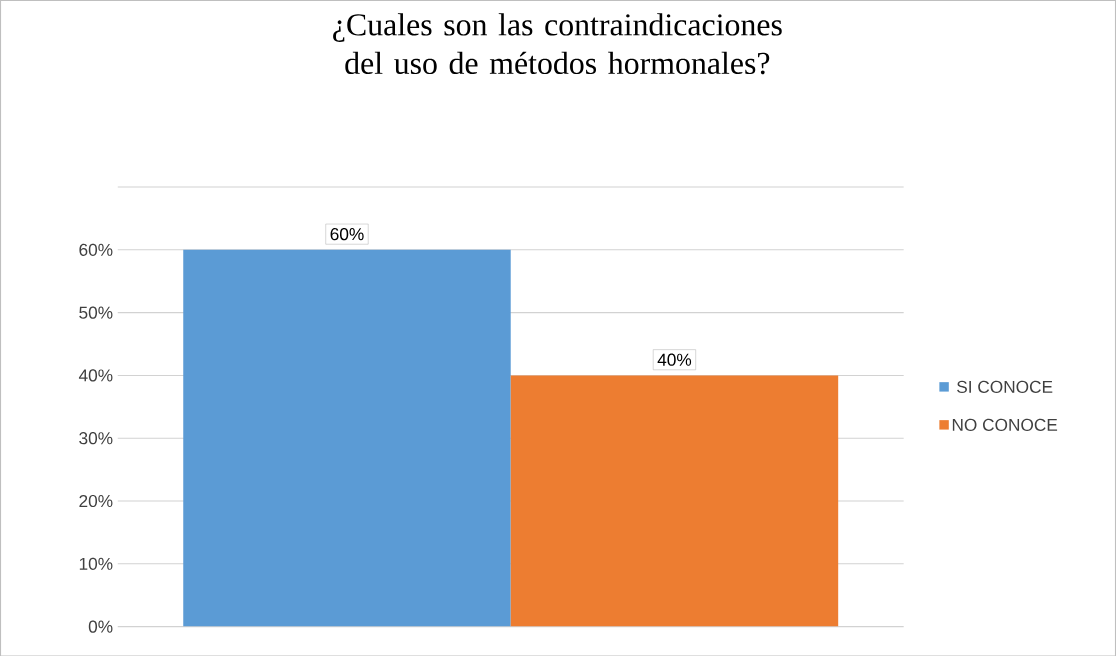  What do you see at coordinates (95, 375) in the screenshot?
I see `y-tick-label: 40%` at bounding box center [95, 375].